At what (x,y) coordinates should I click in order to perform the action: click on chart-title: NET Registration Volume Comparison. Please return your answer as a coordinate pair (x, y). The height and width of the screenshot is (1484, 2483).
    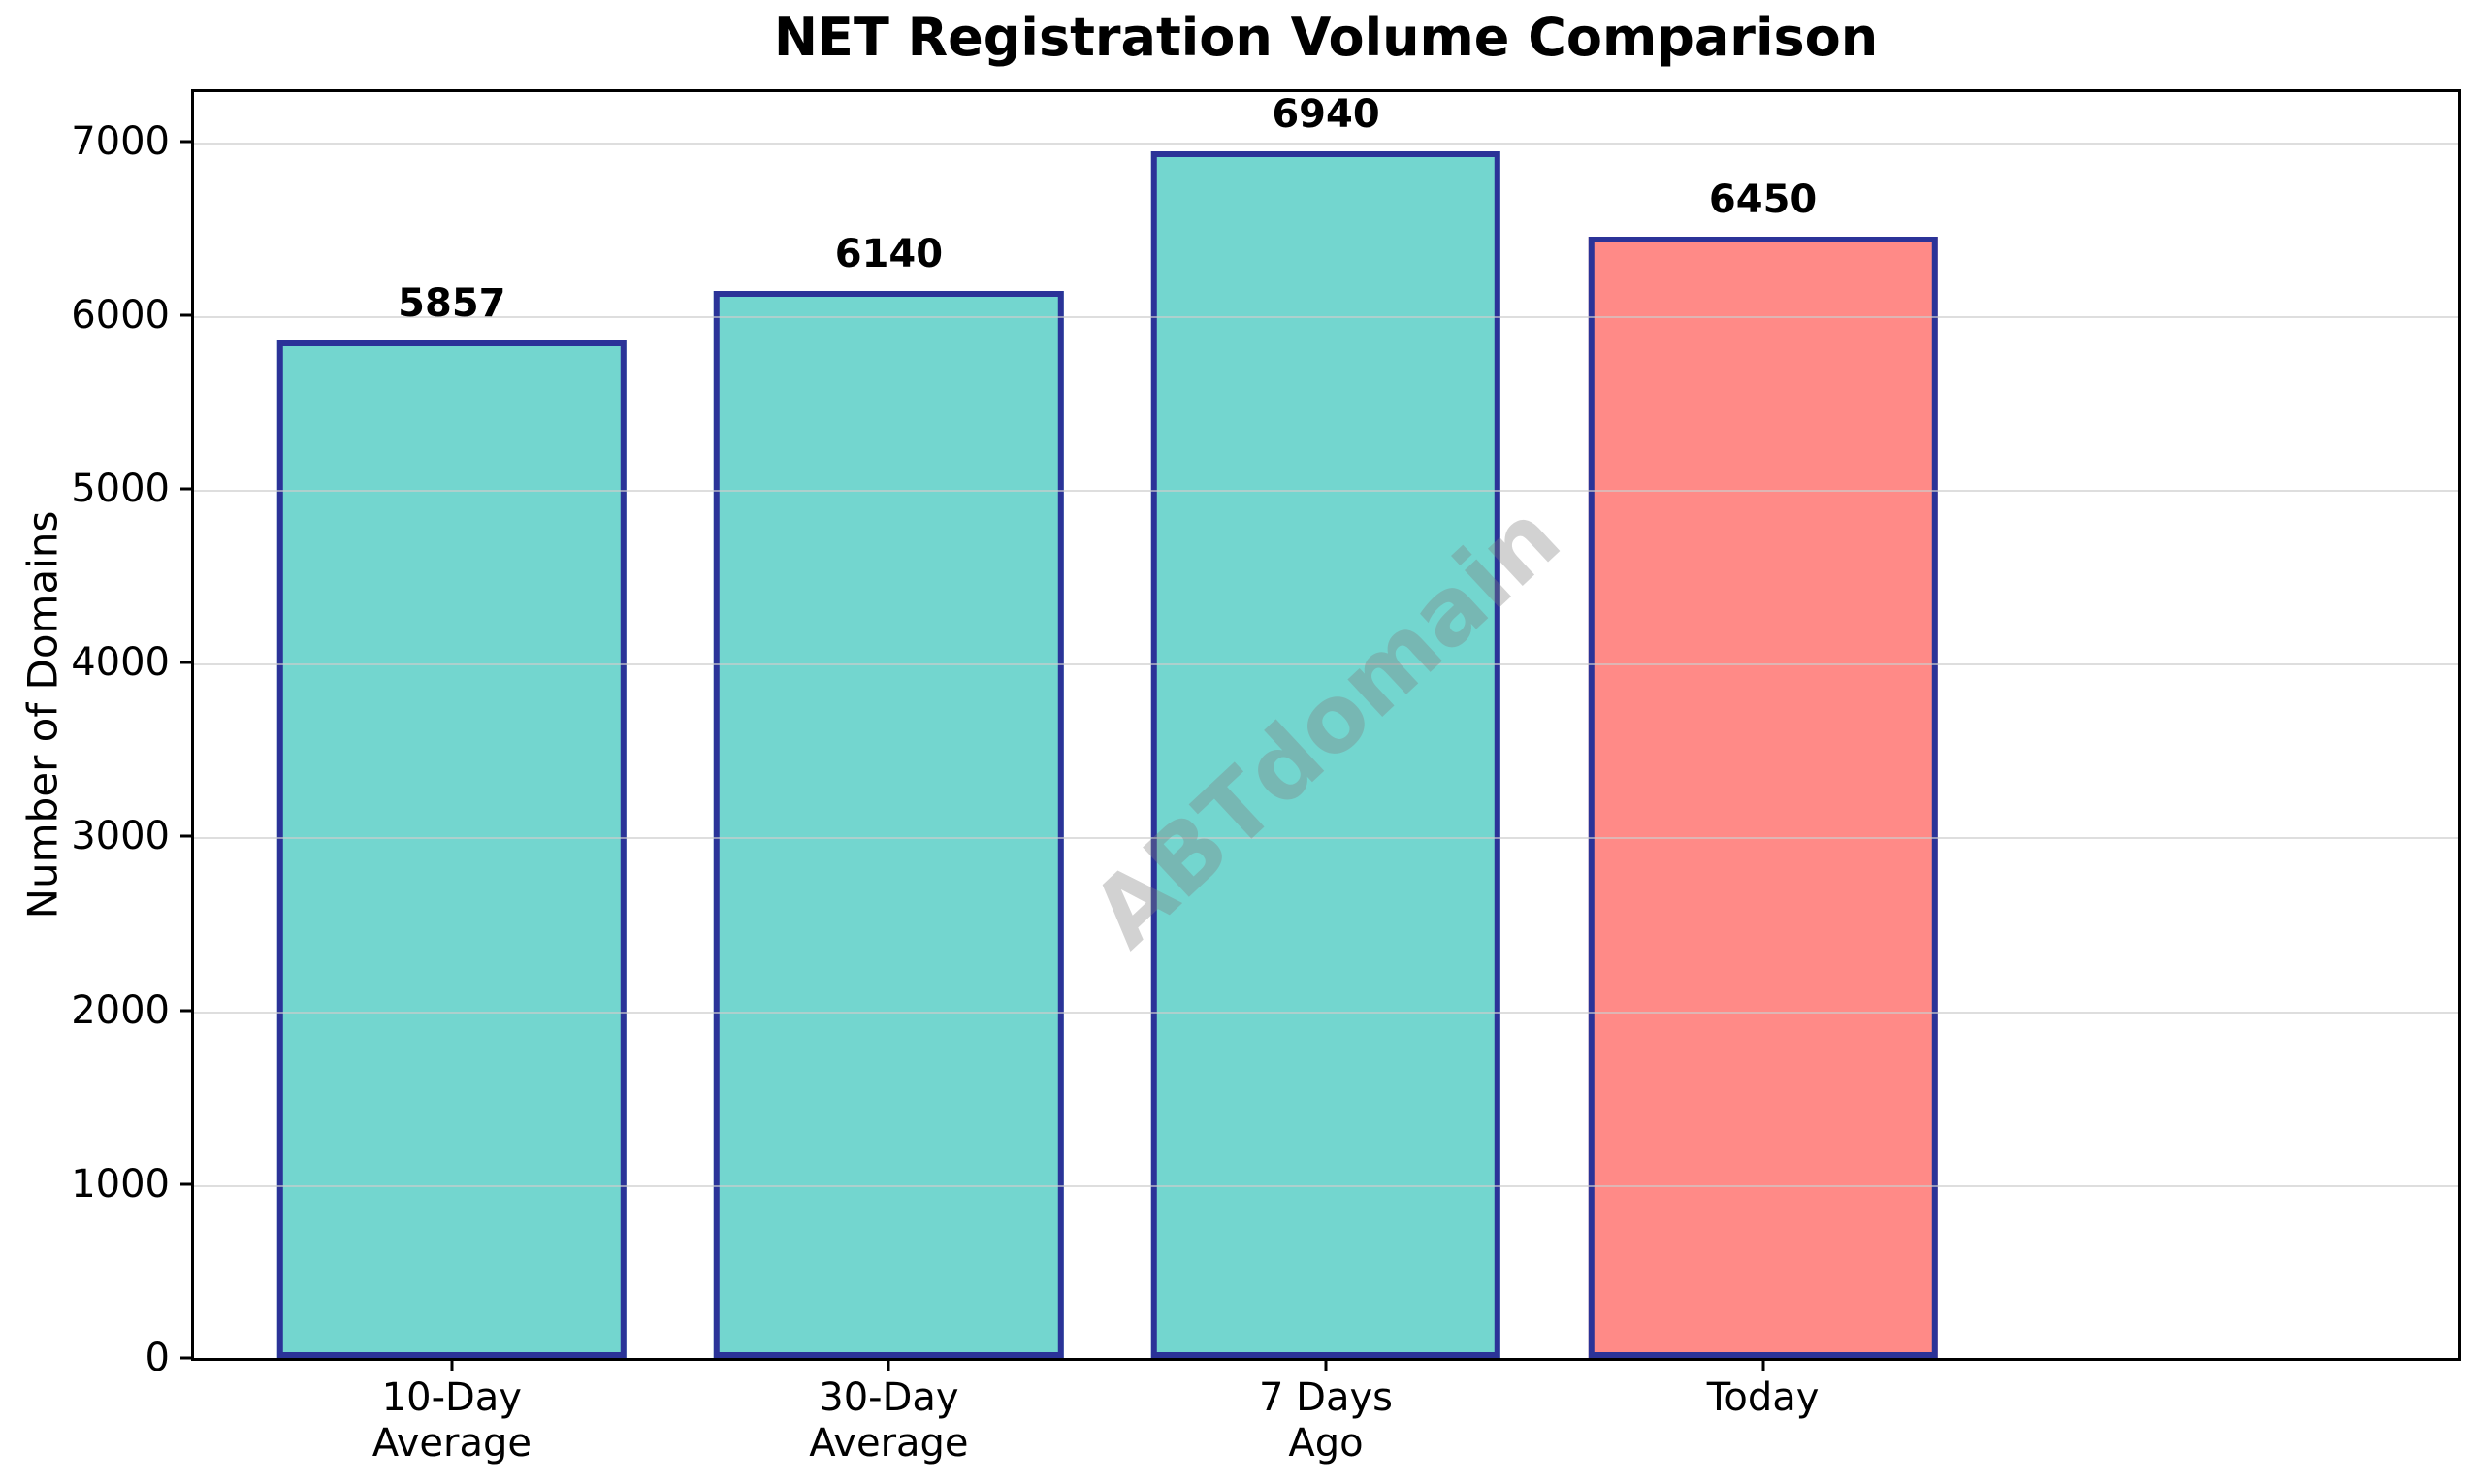
    Looking at the image, I should click on (1326, 38).